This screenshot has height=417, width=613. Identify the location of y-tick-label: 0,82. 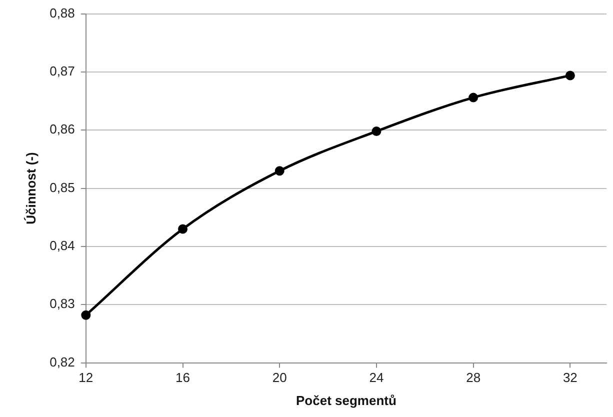
(62, 362).